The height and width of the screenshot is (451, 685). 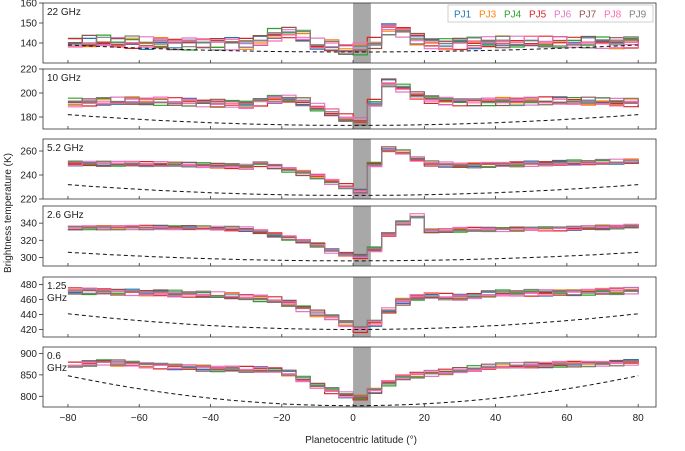 I want to click on panel-frequency-label: 5.2 GHz, so click(x=65, y=148).